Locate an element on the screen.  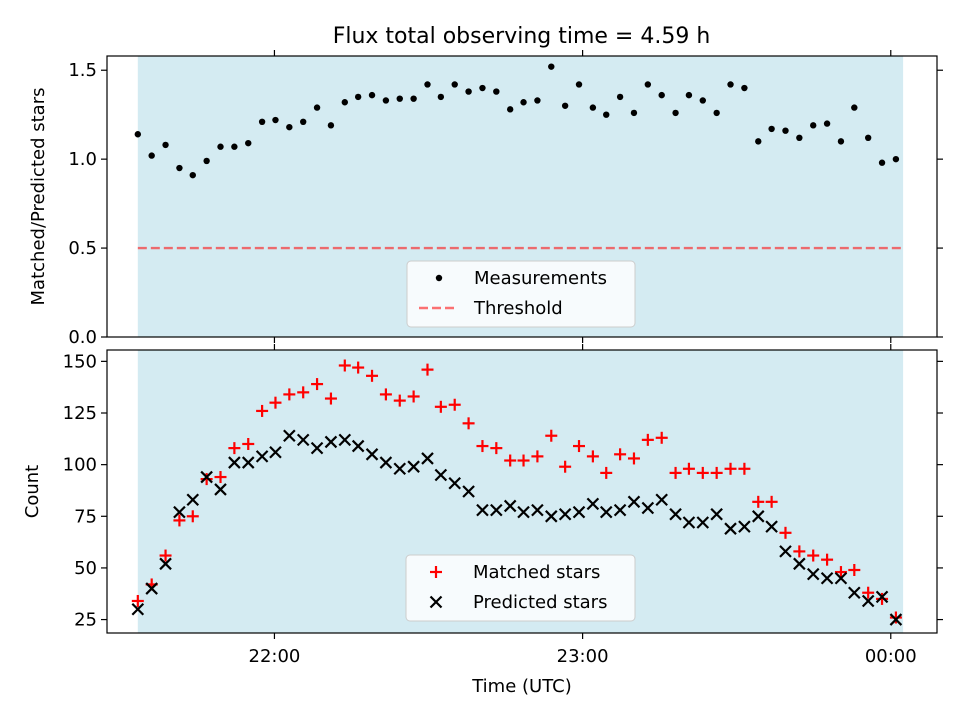
legend-measurements-marker is located at coordinates (439, 278).